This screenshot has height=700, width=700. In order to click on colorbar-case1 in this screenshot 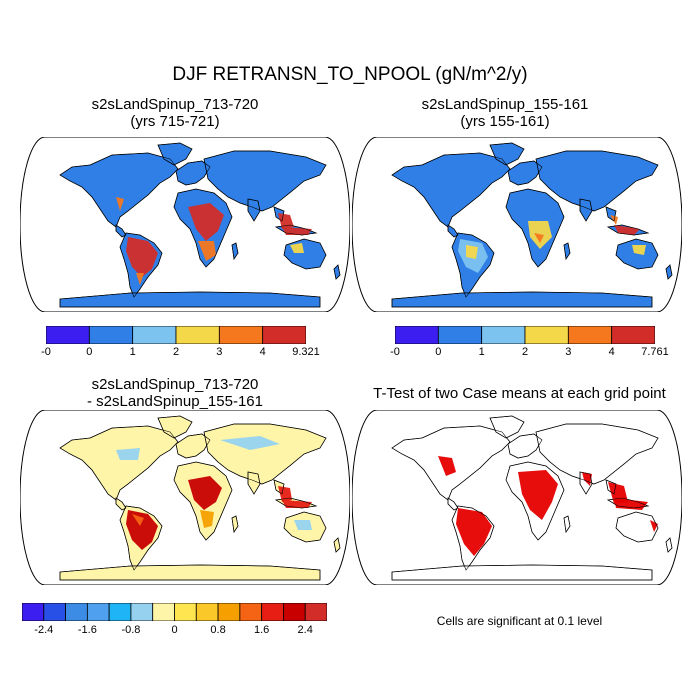, I will do `click(176, 335)`.